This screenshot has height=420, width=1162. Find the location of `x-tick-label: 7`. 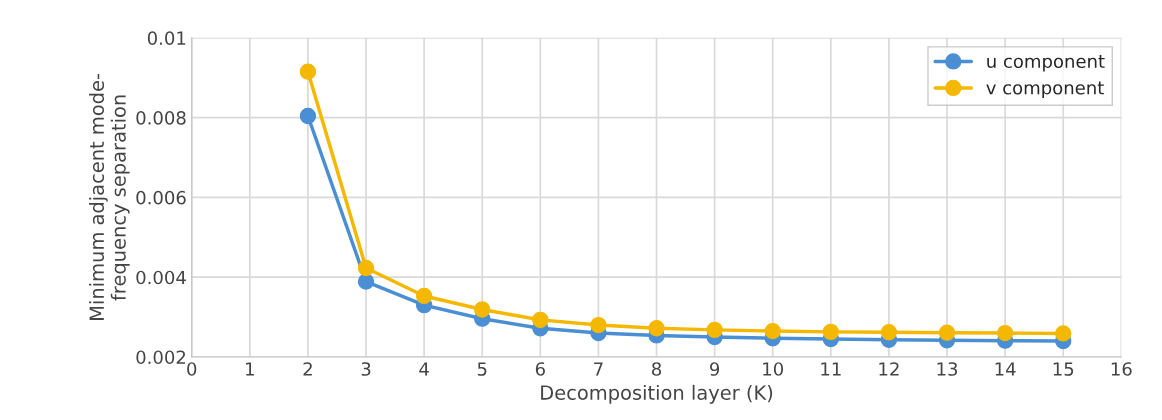

x-tick-label: 7 is located at coordinates (598, 369).